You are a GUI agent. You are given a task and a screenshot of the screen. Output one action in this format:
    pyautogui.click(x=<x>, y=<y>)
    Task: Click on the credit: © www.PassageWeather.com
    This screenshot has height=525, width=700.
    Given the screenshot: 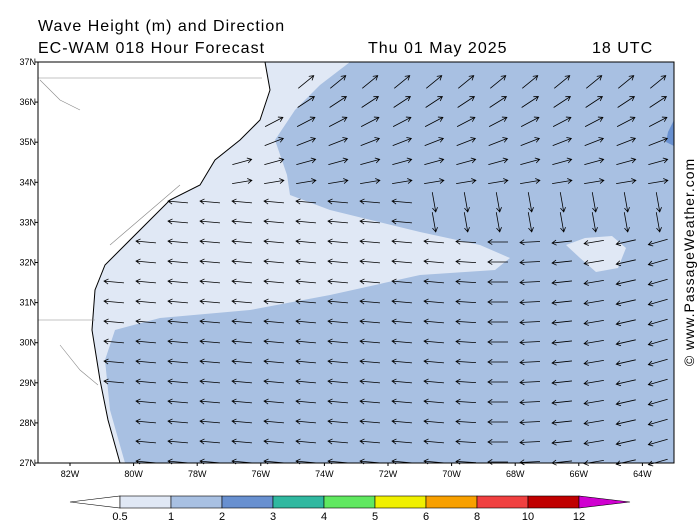 What is the action you would take?
    pyautogui.click(x=689, y=262)
    